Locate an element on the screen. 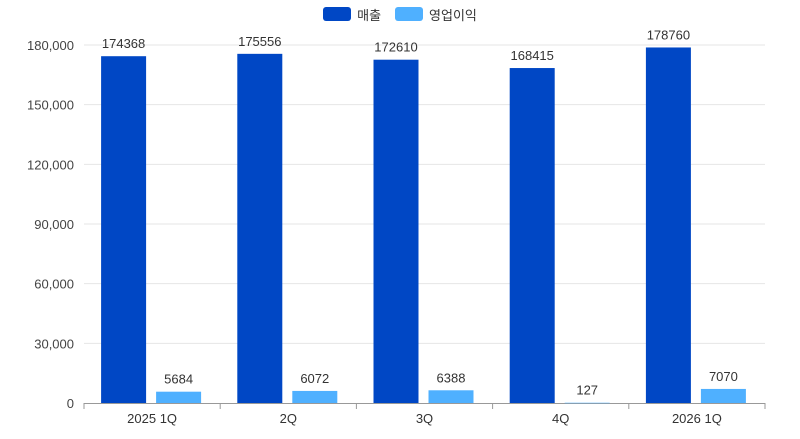  data-label: 6072 is located at coordinates (314, 378).